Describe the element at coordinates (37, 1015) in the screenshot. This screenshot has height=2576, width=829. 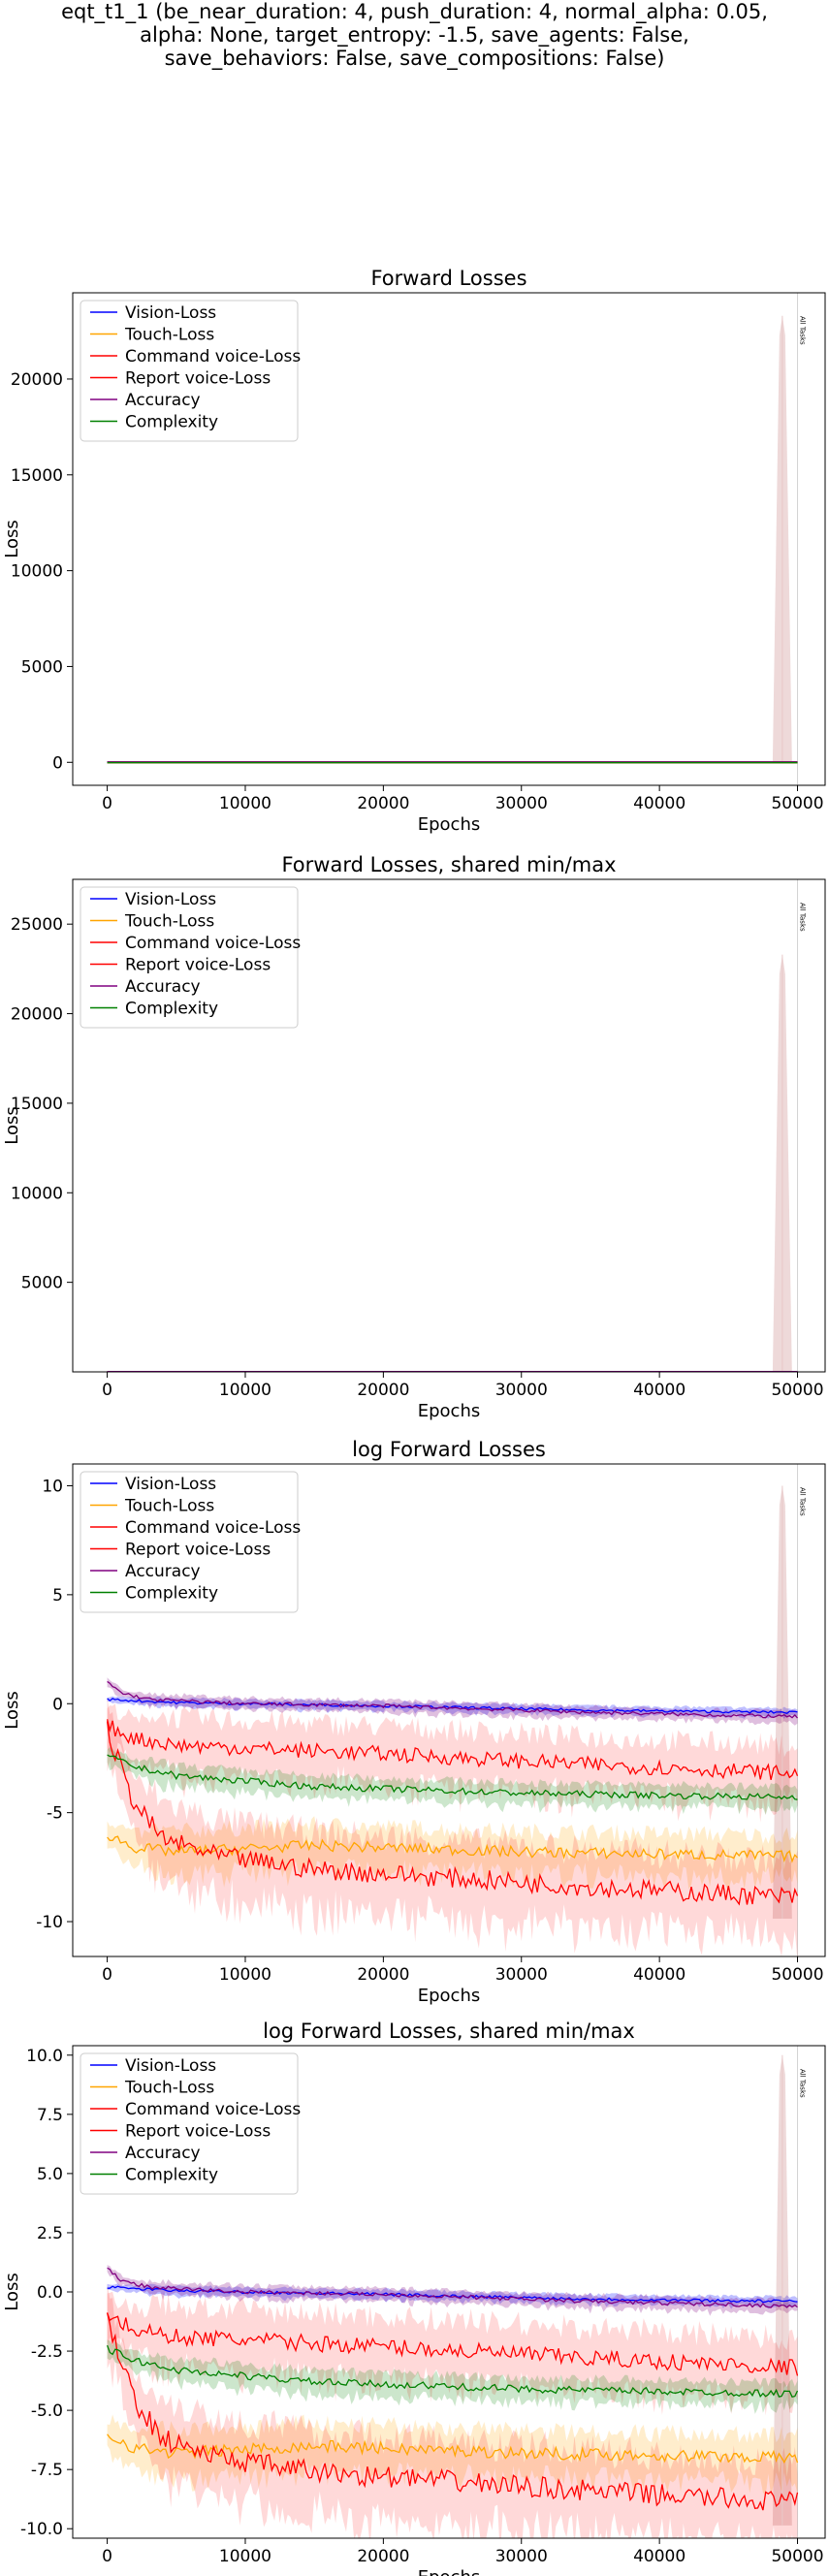
I see `y-tick-label: 20000` at that location.